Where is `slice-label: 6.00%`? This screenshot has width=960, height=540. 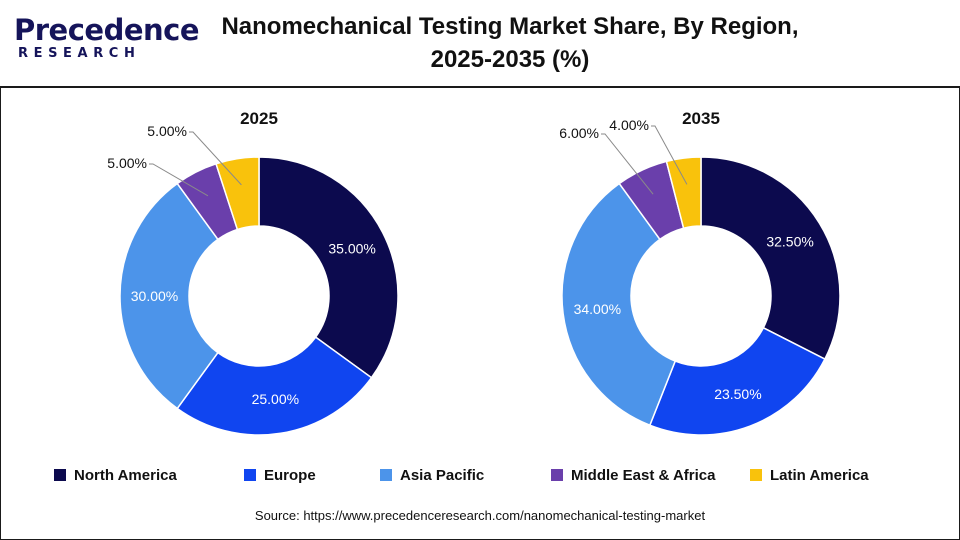 slice-label: 6.00% is located at coordinates (579, 133).